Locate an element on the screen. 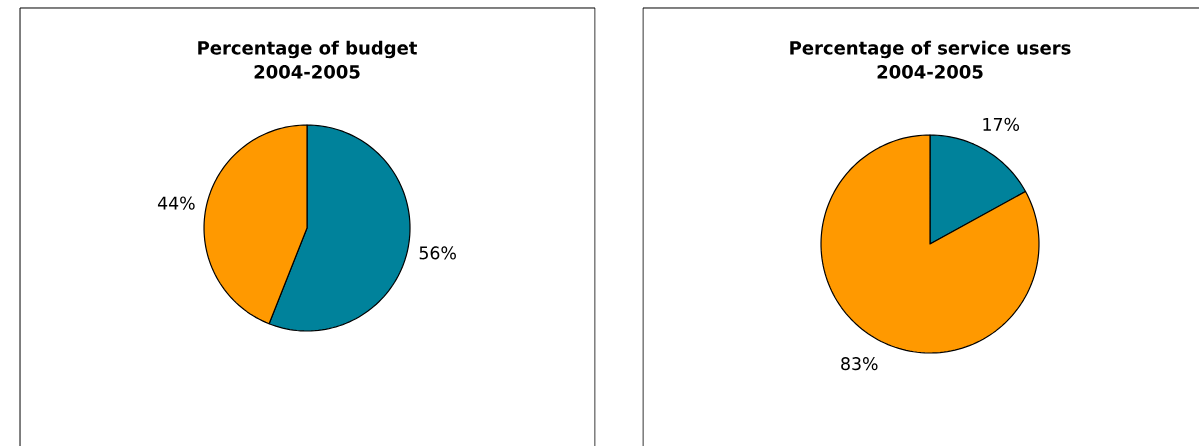 The image size is (1199, 446). data-label: 83% is located at coordinates (859, 364).